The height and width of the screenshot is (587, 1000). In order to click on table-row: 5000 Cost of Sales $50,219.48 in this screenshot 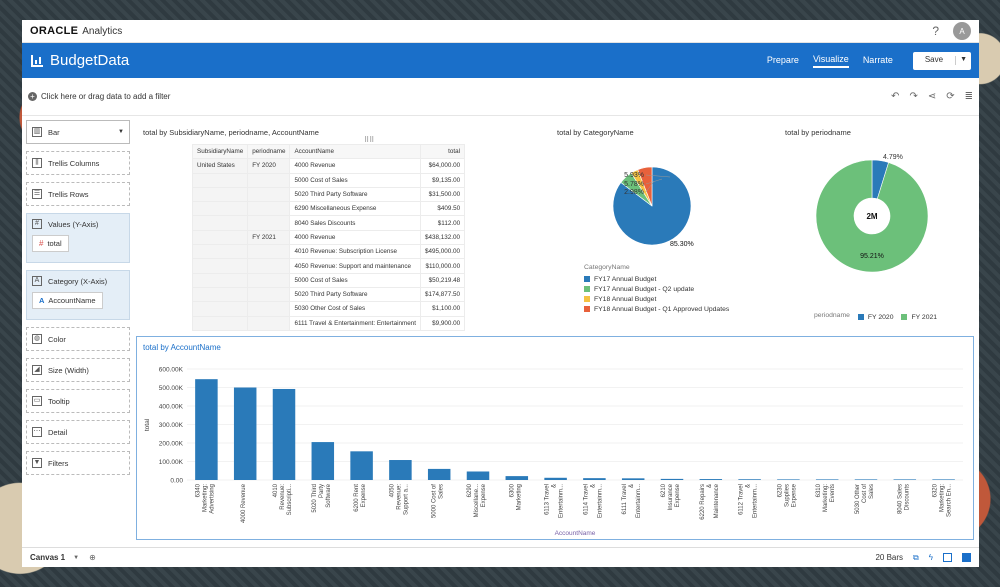, I will do `click(328, 280)`.